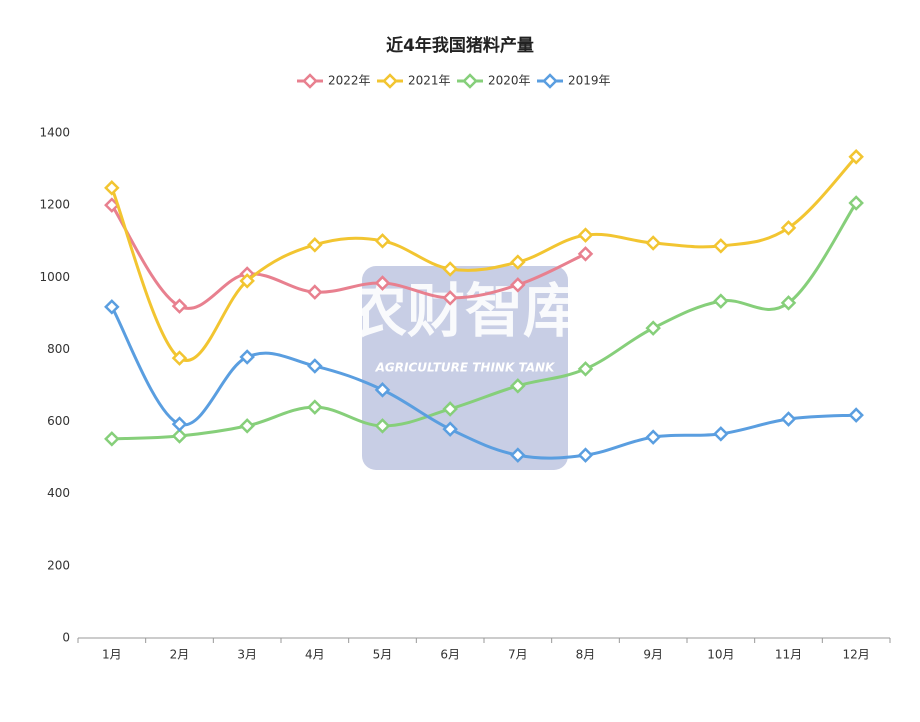 The image size is (920, 722). I want to click on y-tick-label: 800, so click(58, 349).